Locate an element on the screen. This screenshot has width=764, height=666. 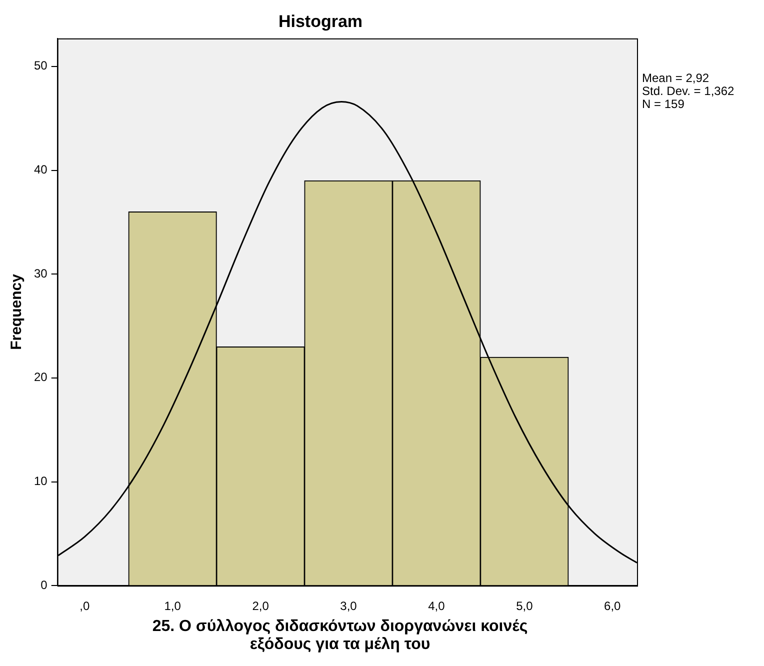
x-tick-label: 2,0 is located at coordinates (261, 606).